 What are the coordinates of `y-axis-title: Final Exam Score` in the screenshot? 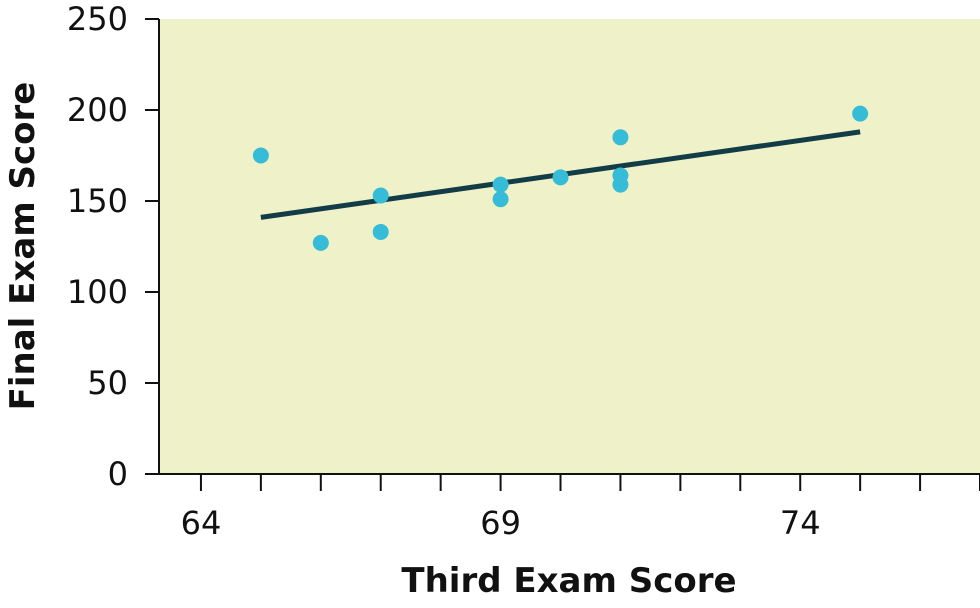 It's located at (23, 246).